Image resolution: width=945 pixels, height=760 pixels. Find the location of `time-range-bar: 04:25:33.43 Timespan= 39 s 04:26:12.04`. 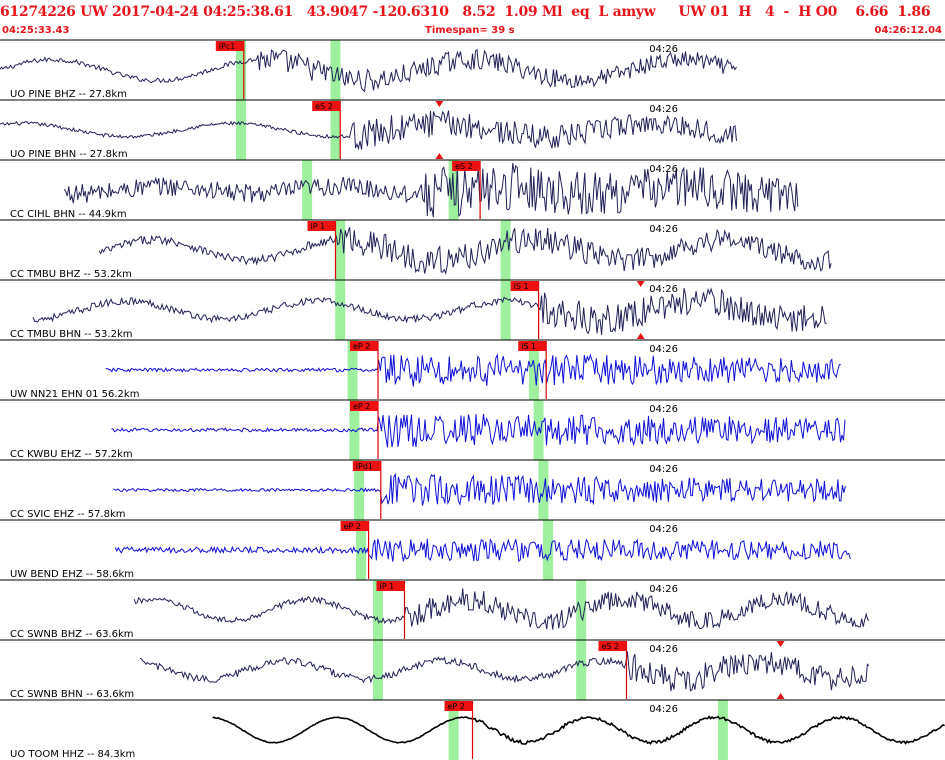

time-range-bar: 04:25:33.43 Timespan= 39 s 04:26:12.04 is located at coordinates (472, 31).